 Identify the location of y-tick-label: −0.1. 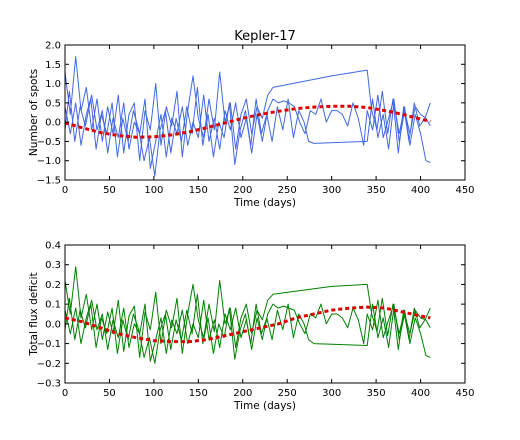
(49, 344).